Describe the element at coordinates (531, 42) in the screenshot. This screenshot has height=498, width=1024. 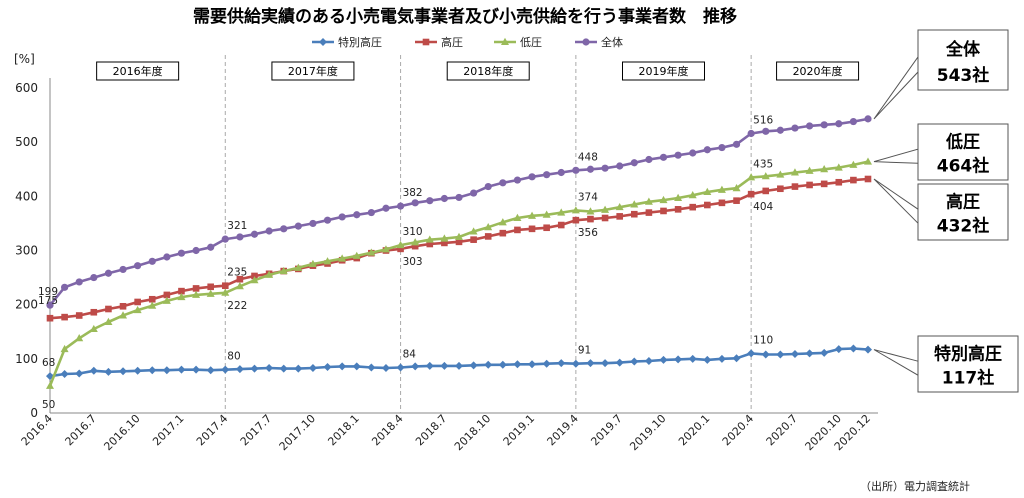
I see `legend-label: 低圧` at that location.